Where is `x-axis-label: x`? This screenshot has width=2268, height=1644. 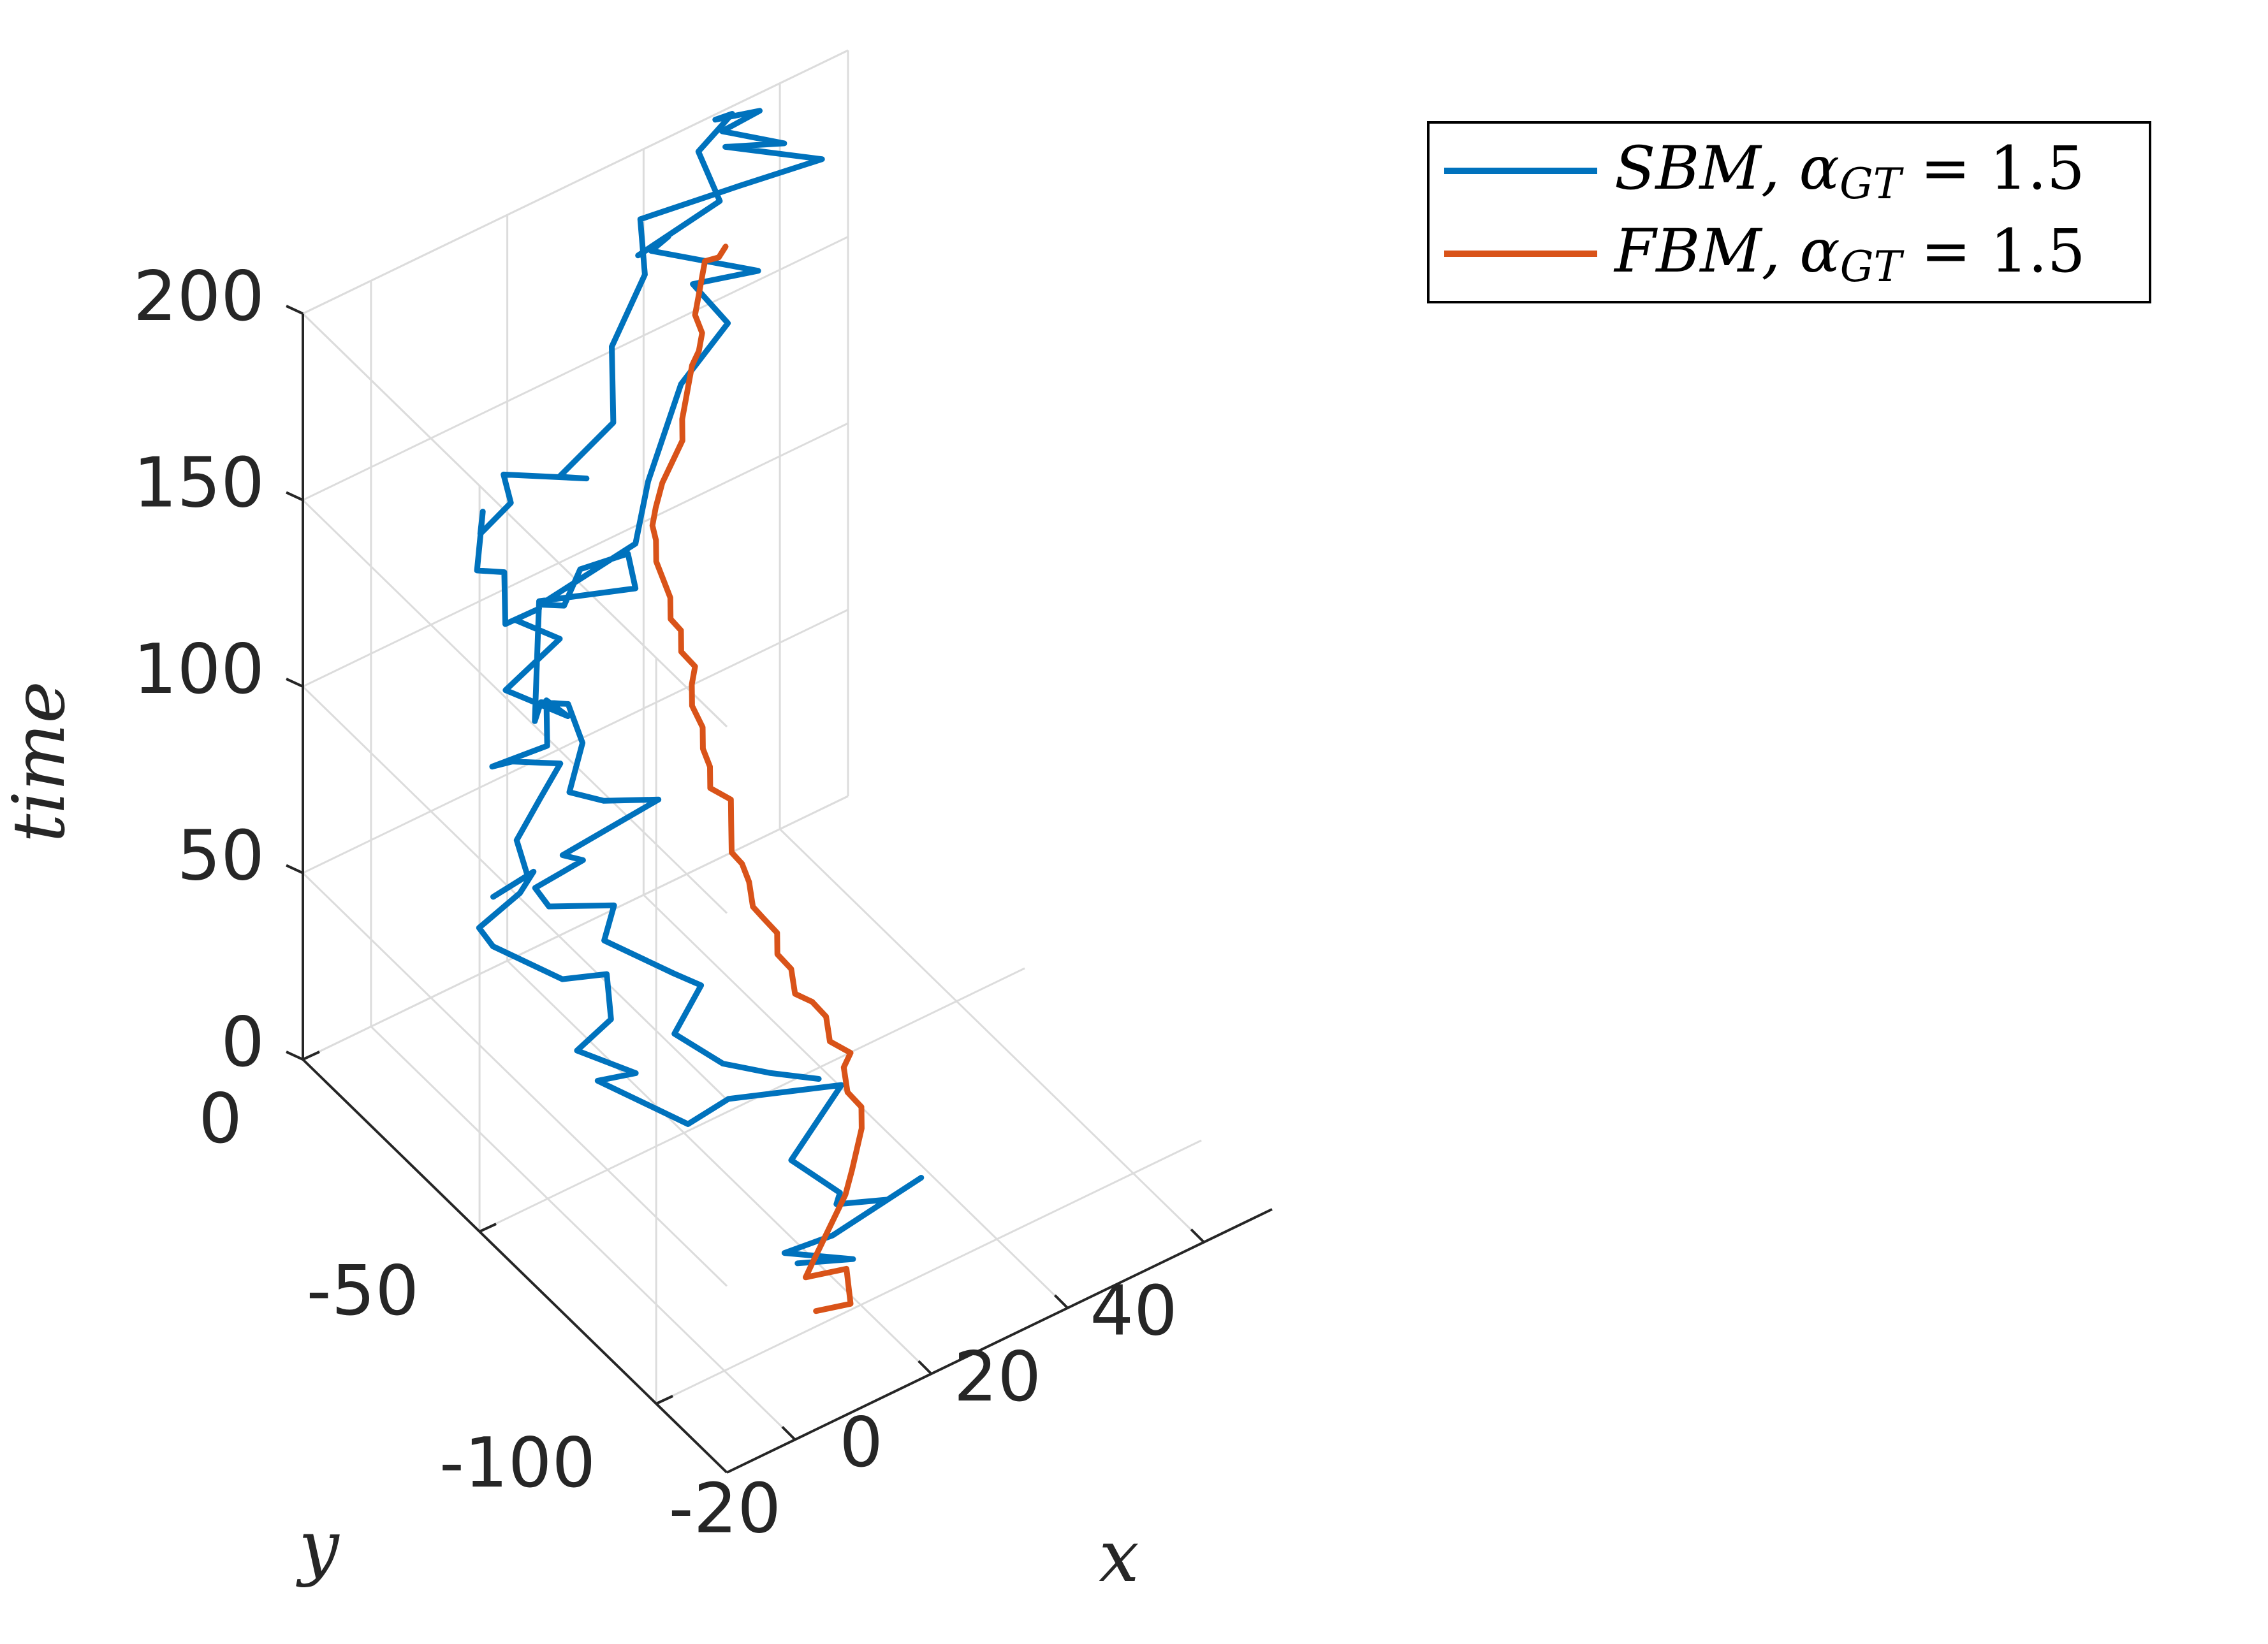 x-axis-label: x is located at coordinates (1119, 1556).